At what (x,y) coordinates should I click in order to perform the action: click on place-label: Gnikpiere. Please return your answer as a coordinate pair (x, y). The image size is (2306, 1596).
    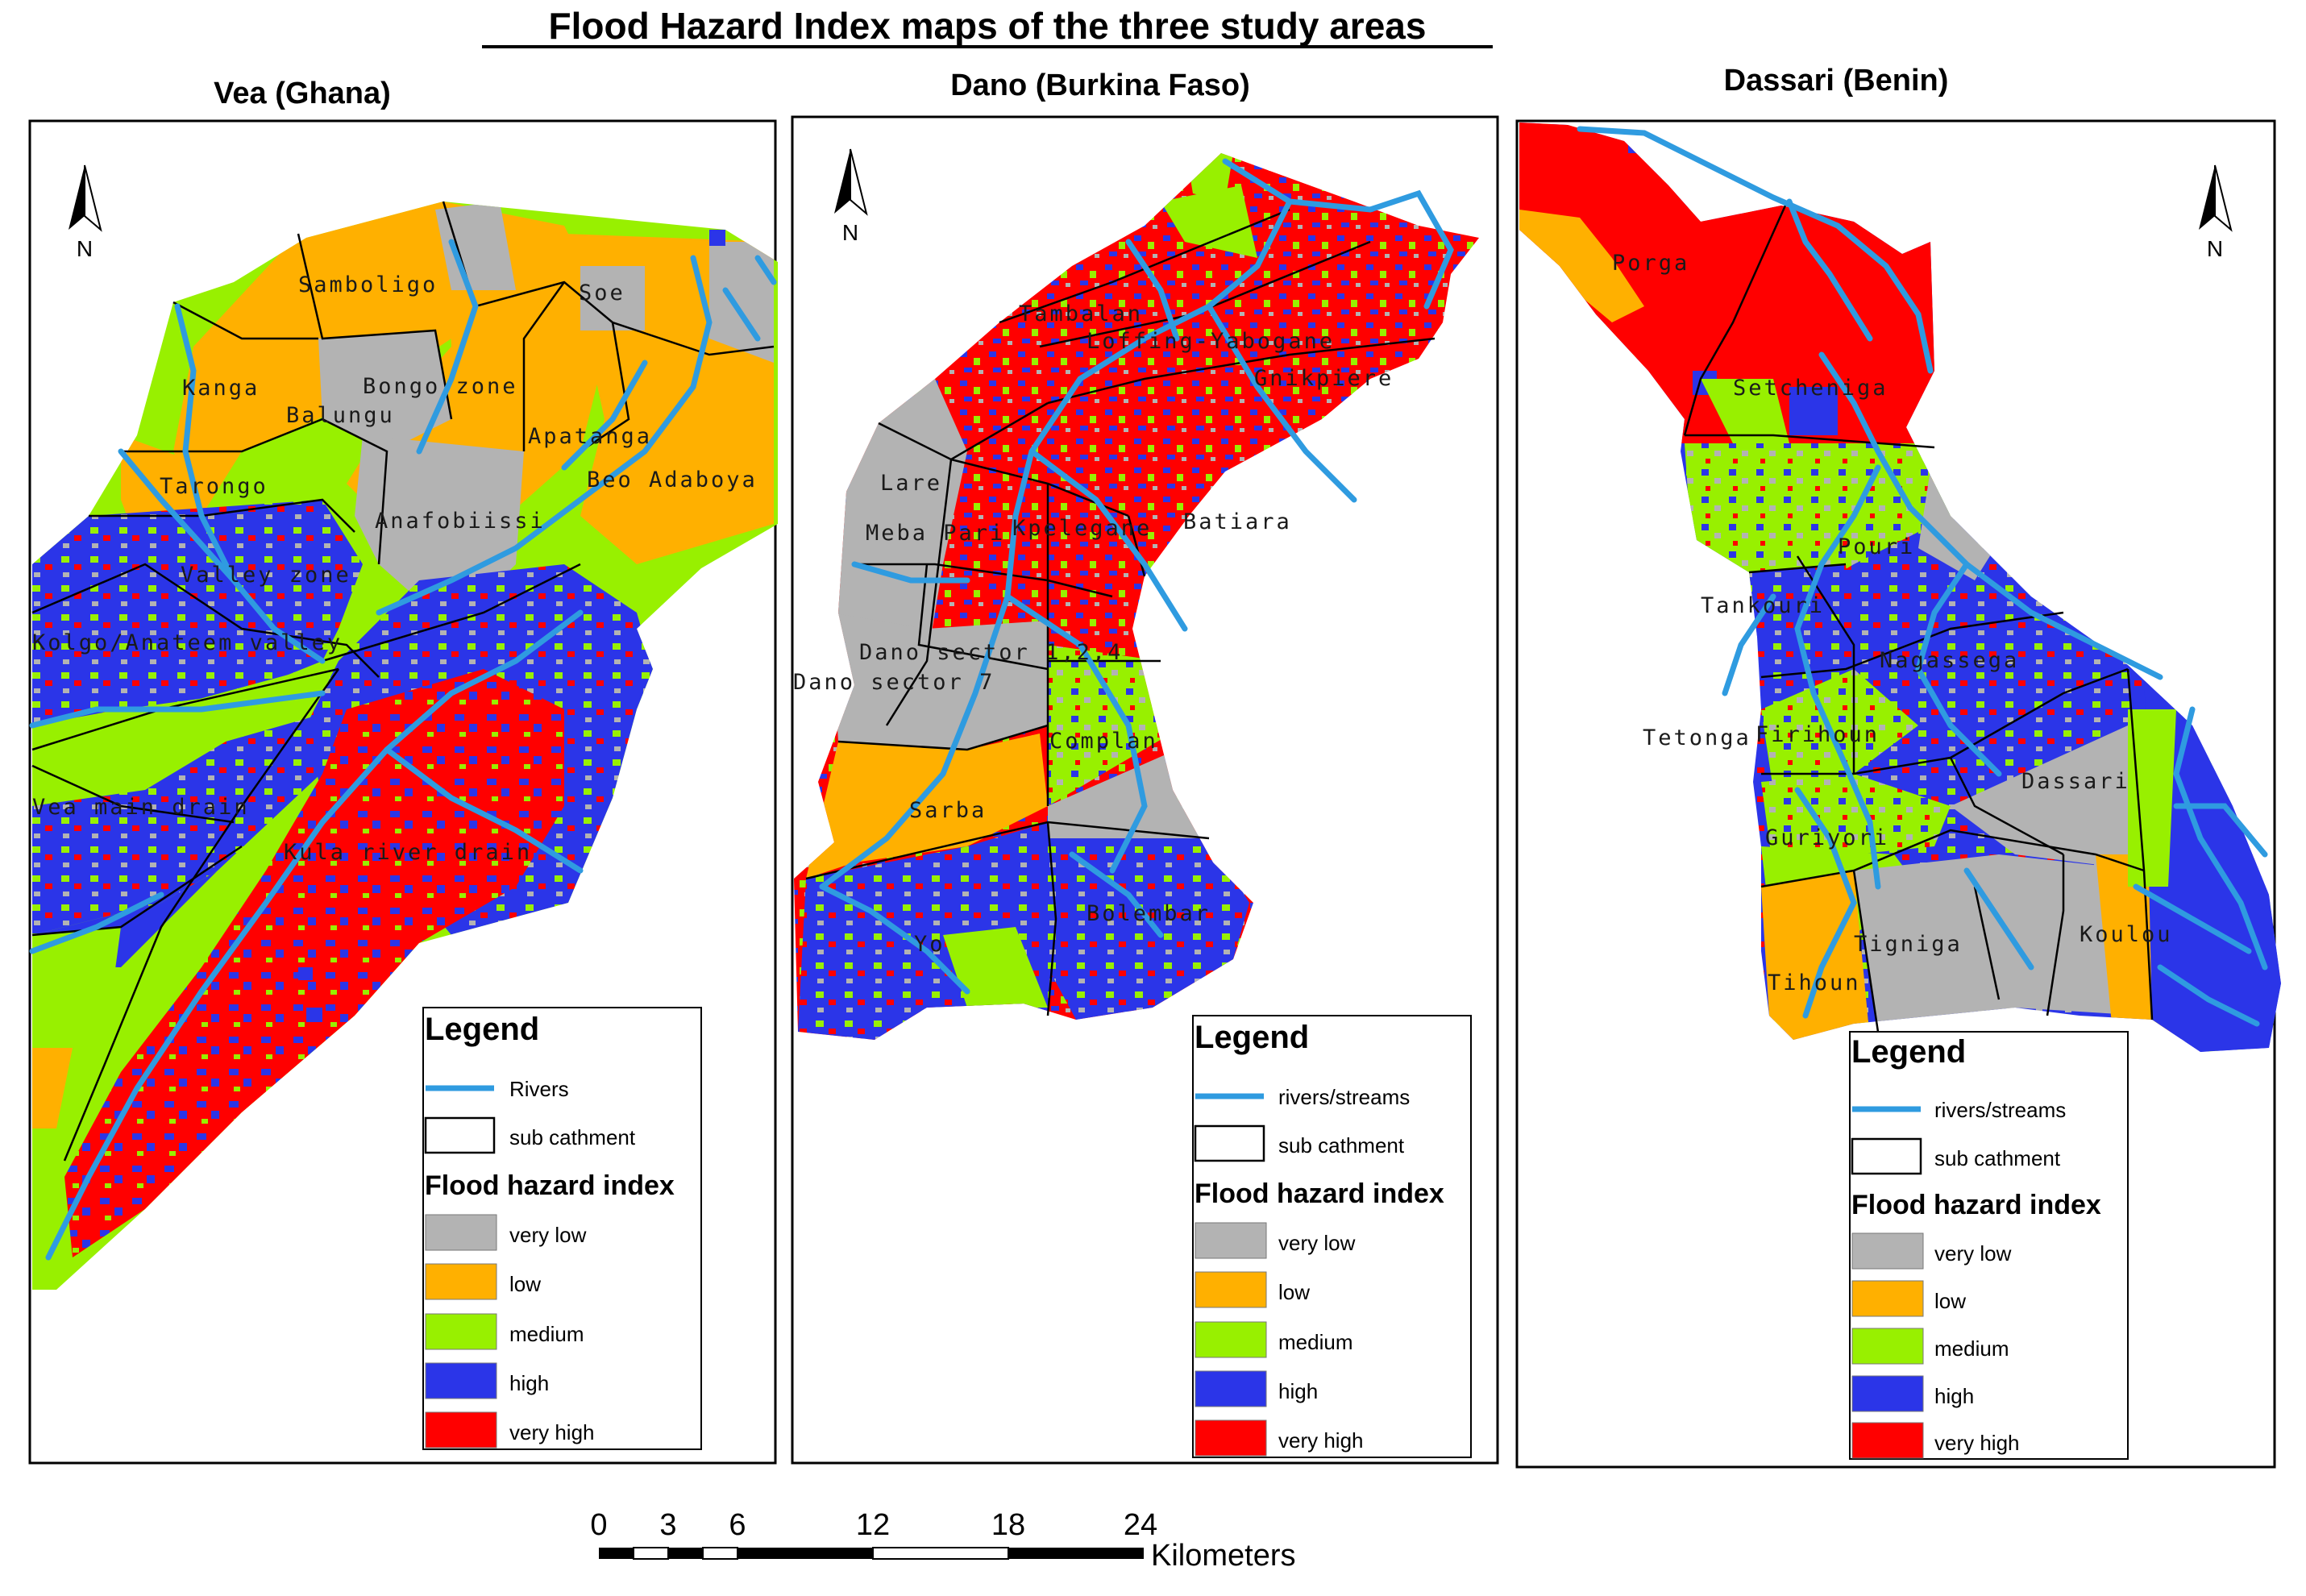
    Looking at the image, I should click on (1324, 378).